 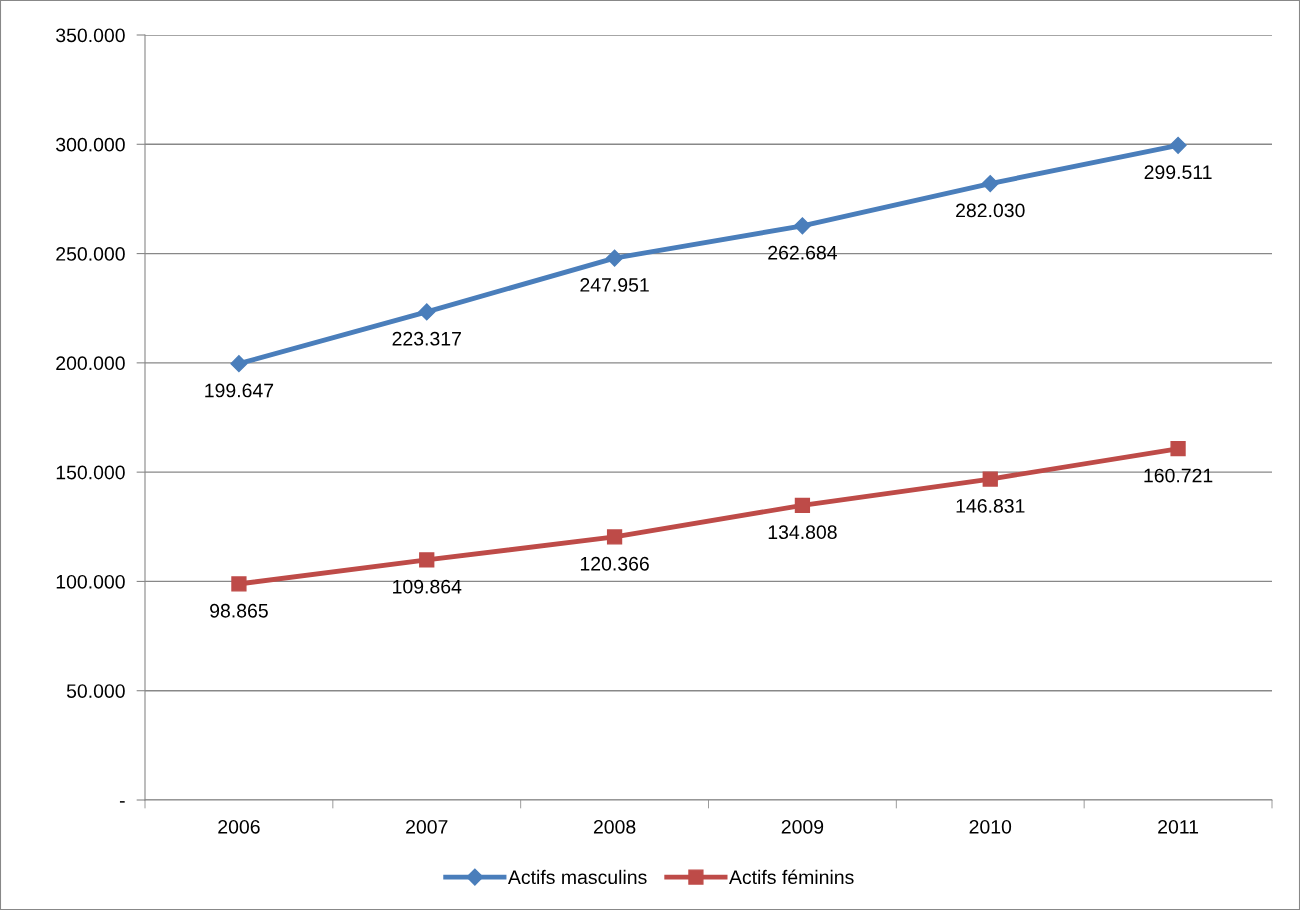 What do you see at coordinates (90, 472) in the screenshot?
I see `y-tick-label: 150.000` at bounding box center [90, 472].